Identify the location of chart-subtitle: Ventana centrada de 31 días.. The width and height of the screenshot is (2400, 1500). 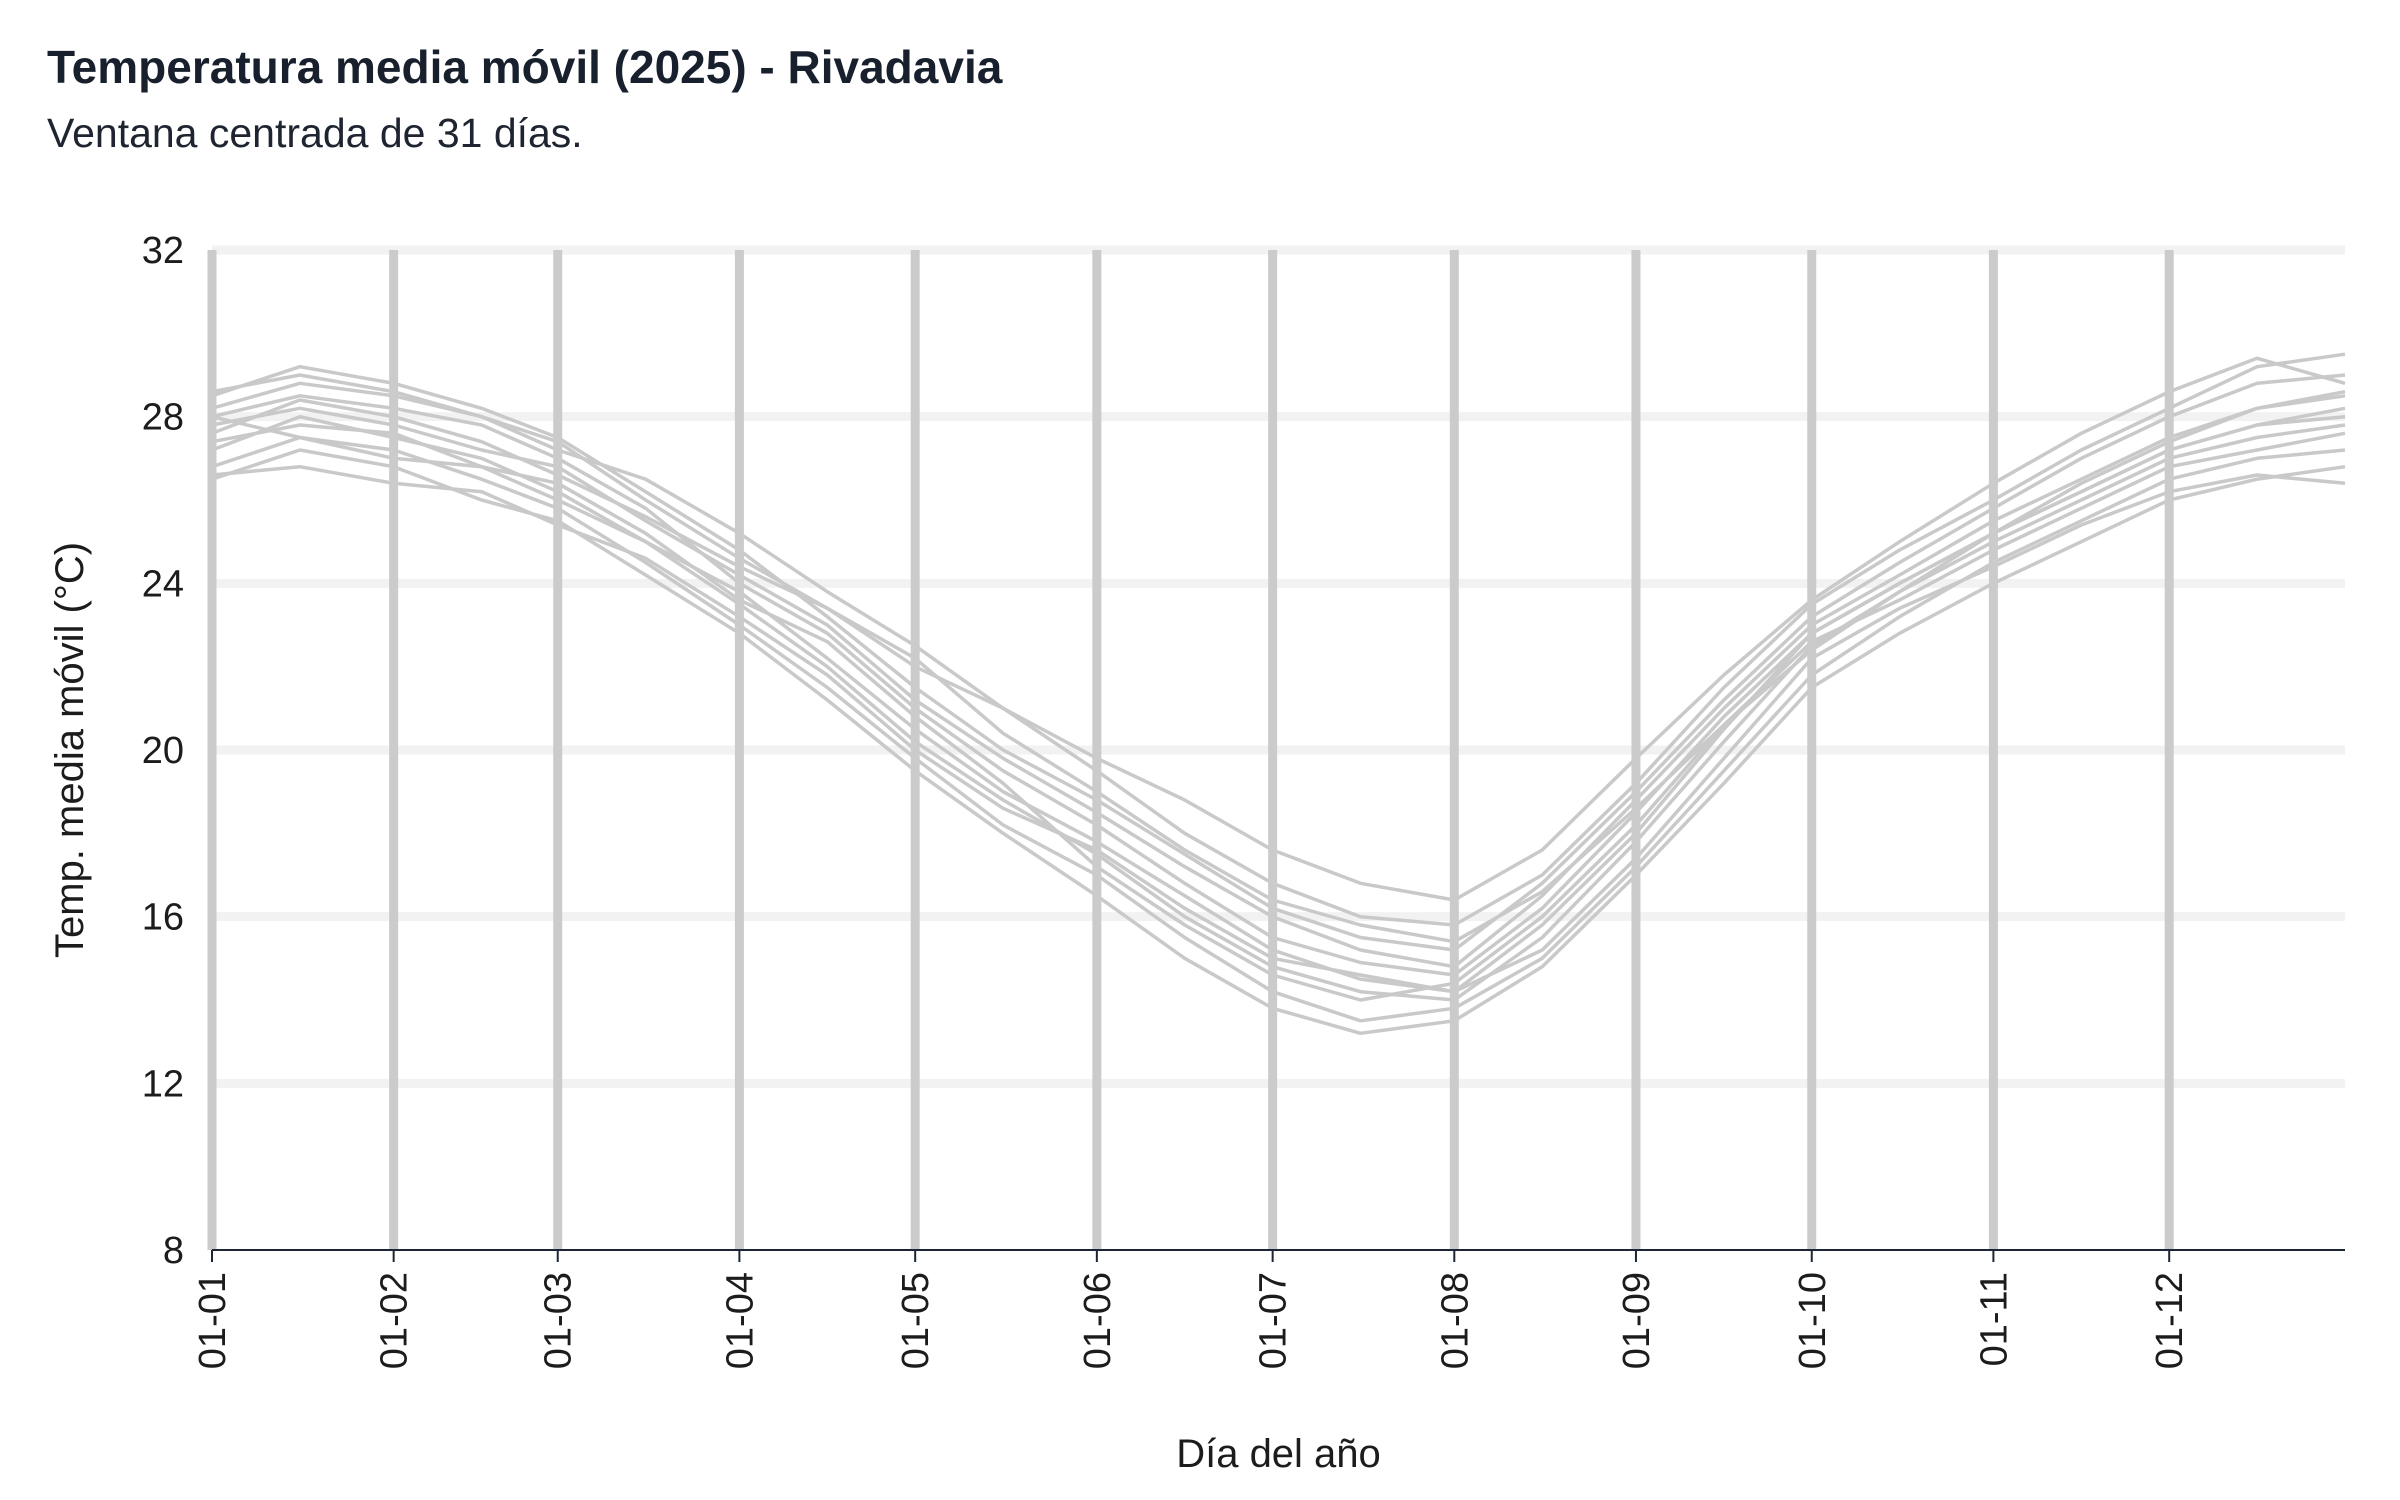
(315, 133).